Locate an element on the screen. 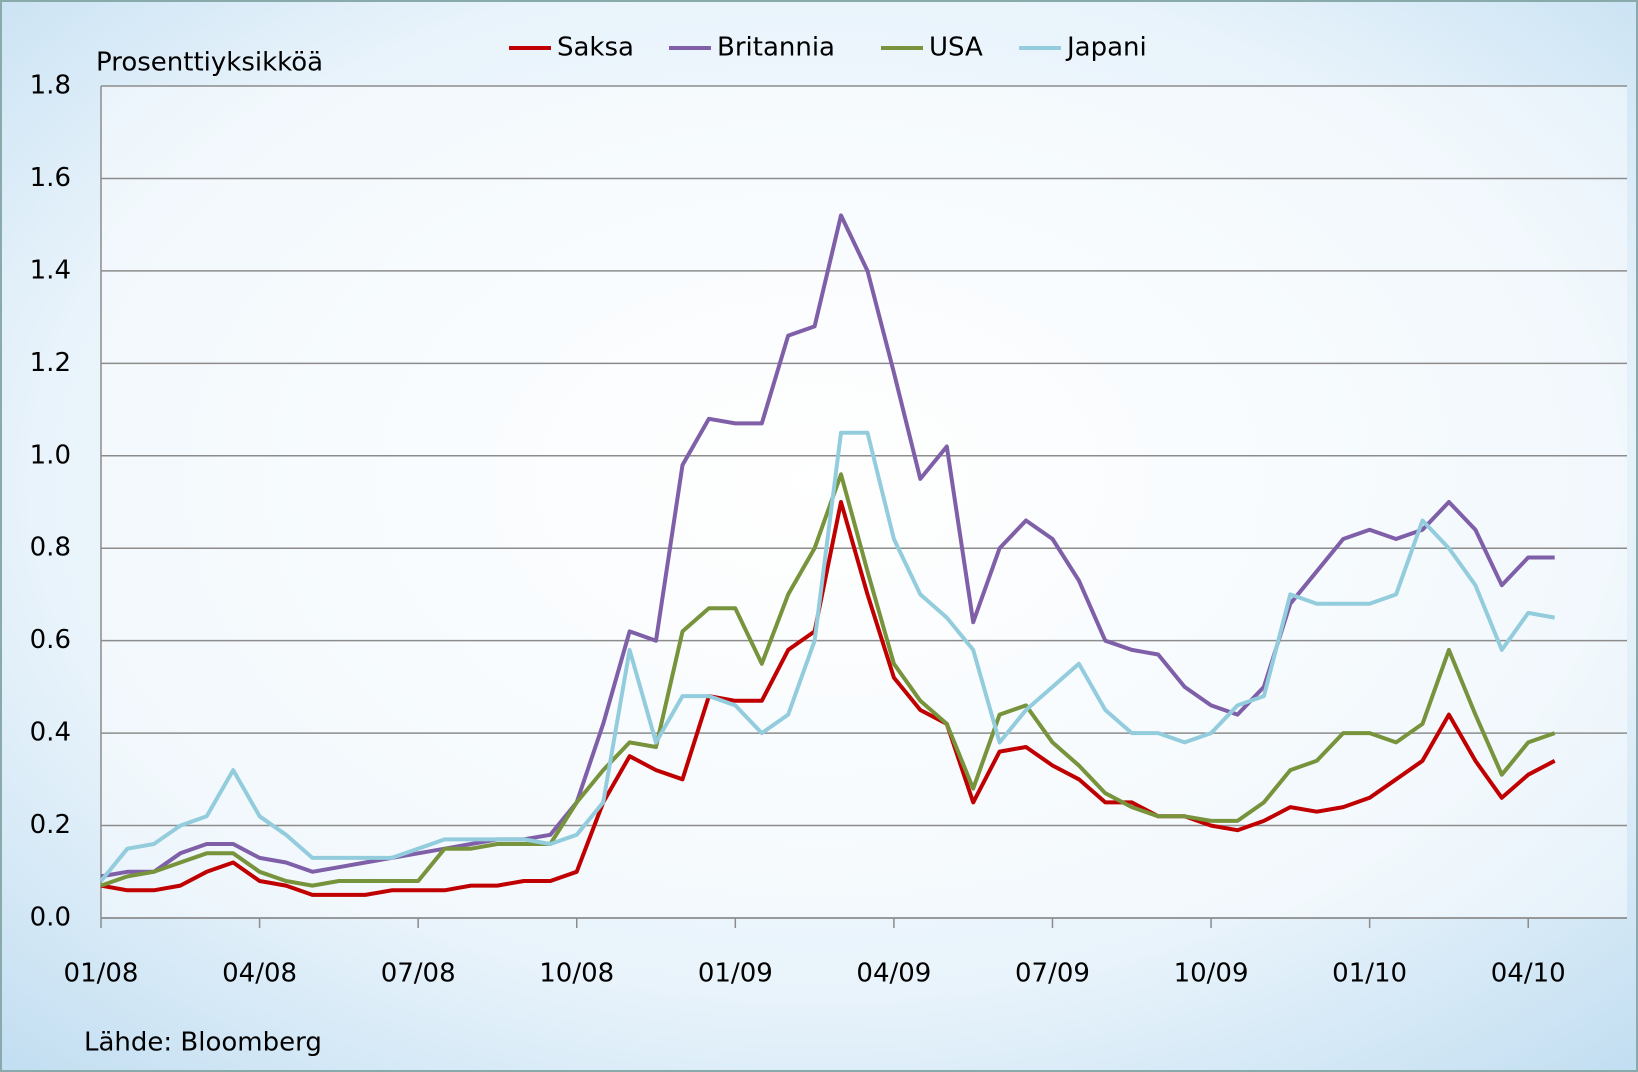  y-tick-label: 1.8 is located at coordinates (50, 86).